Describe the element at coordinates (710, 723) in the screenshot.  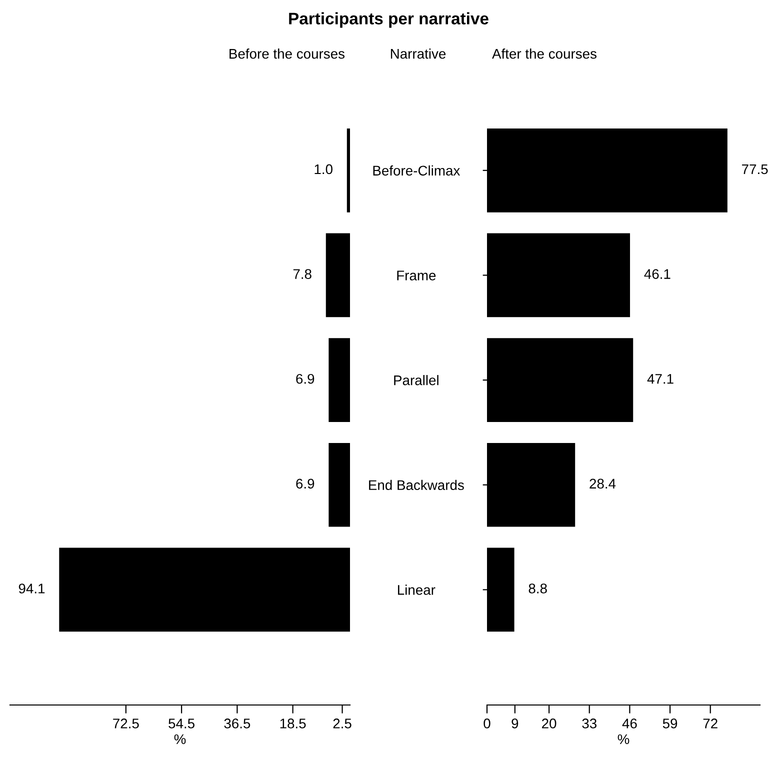
I see `x-tick-label: 72` at that location.